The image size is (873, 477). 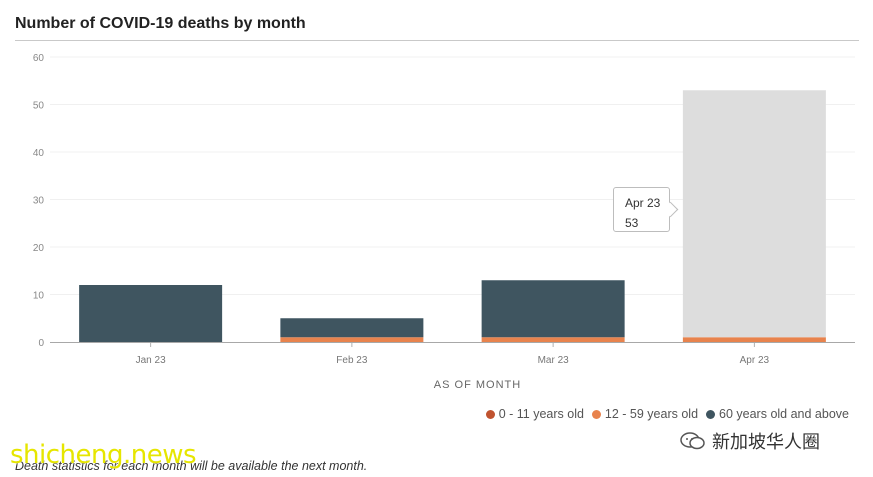 I want to click on y-tick-label: 50, so click(x=39, y=106).